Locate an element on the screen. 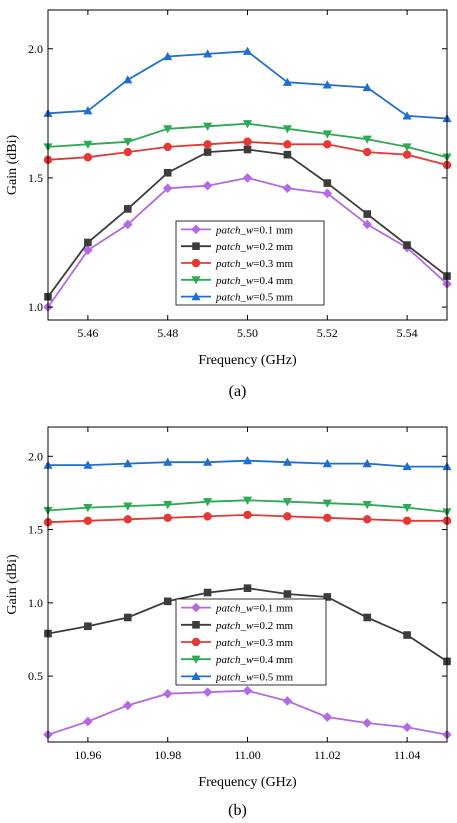  panel-label: (b) is located at coordinates (237, 810).